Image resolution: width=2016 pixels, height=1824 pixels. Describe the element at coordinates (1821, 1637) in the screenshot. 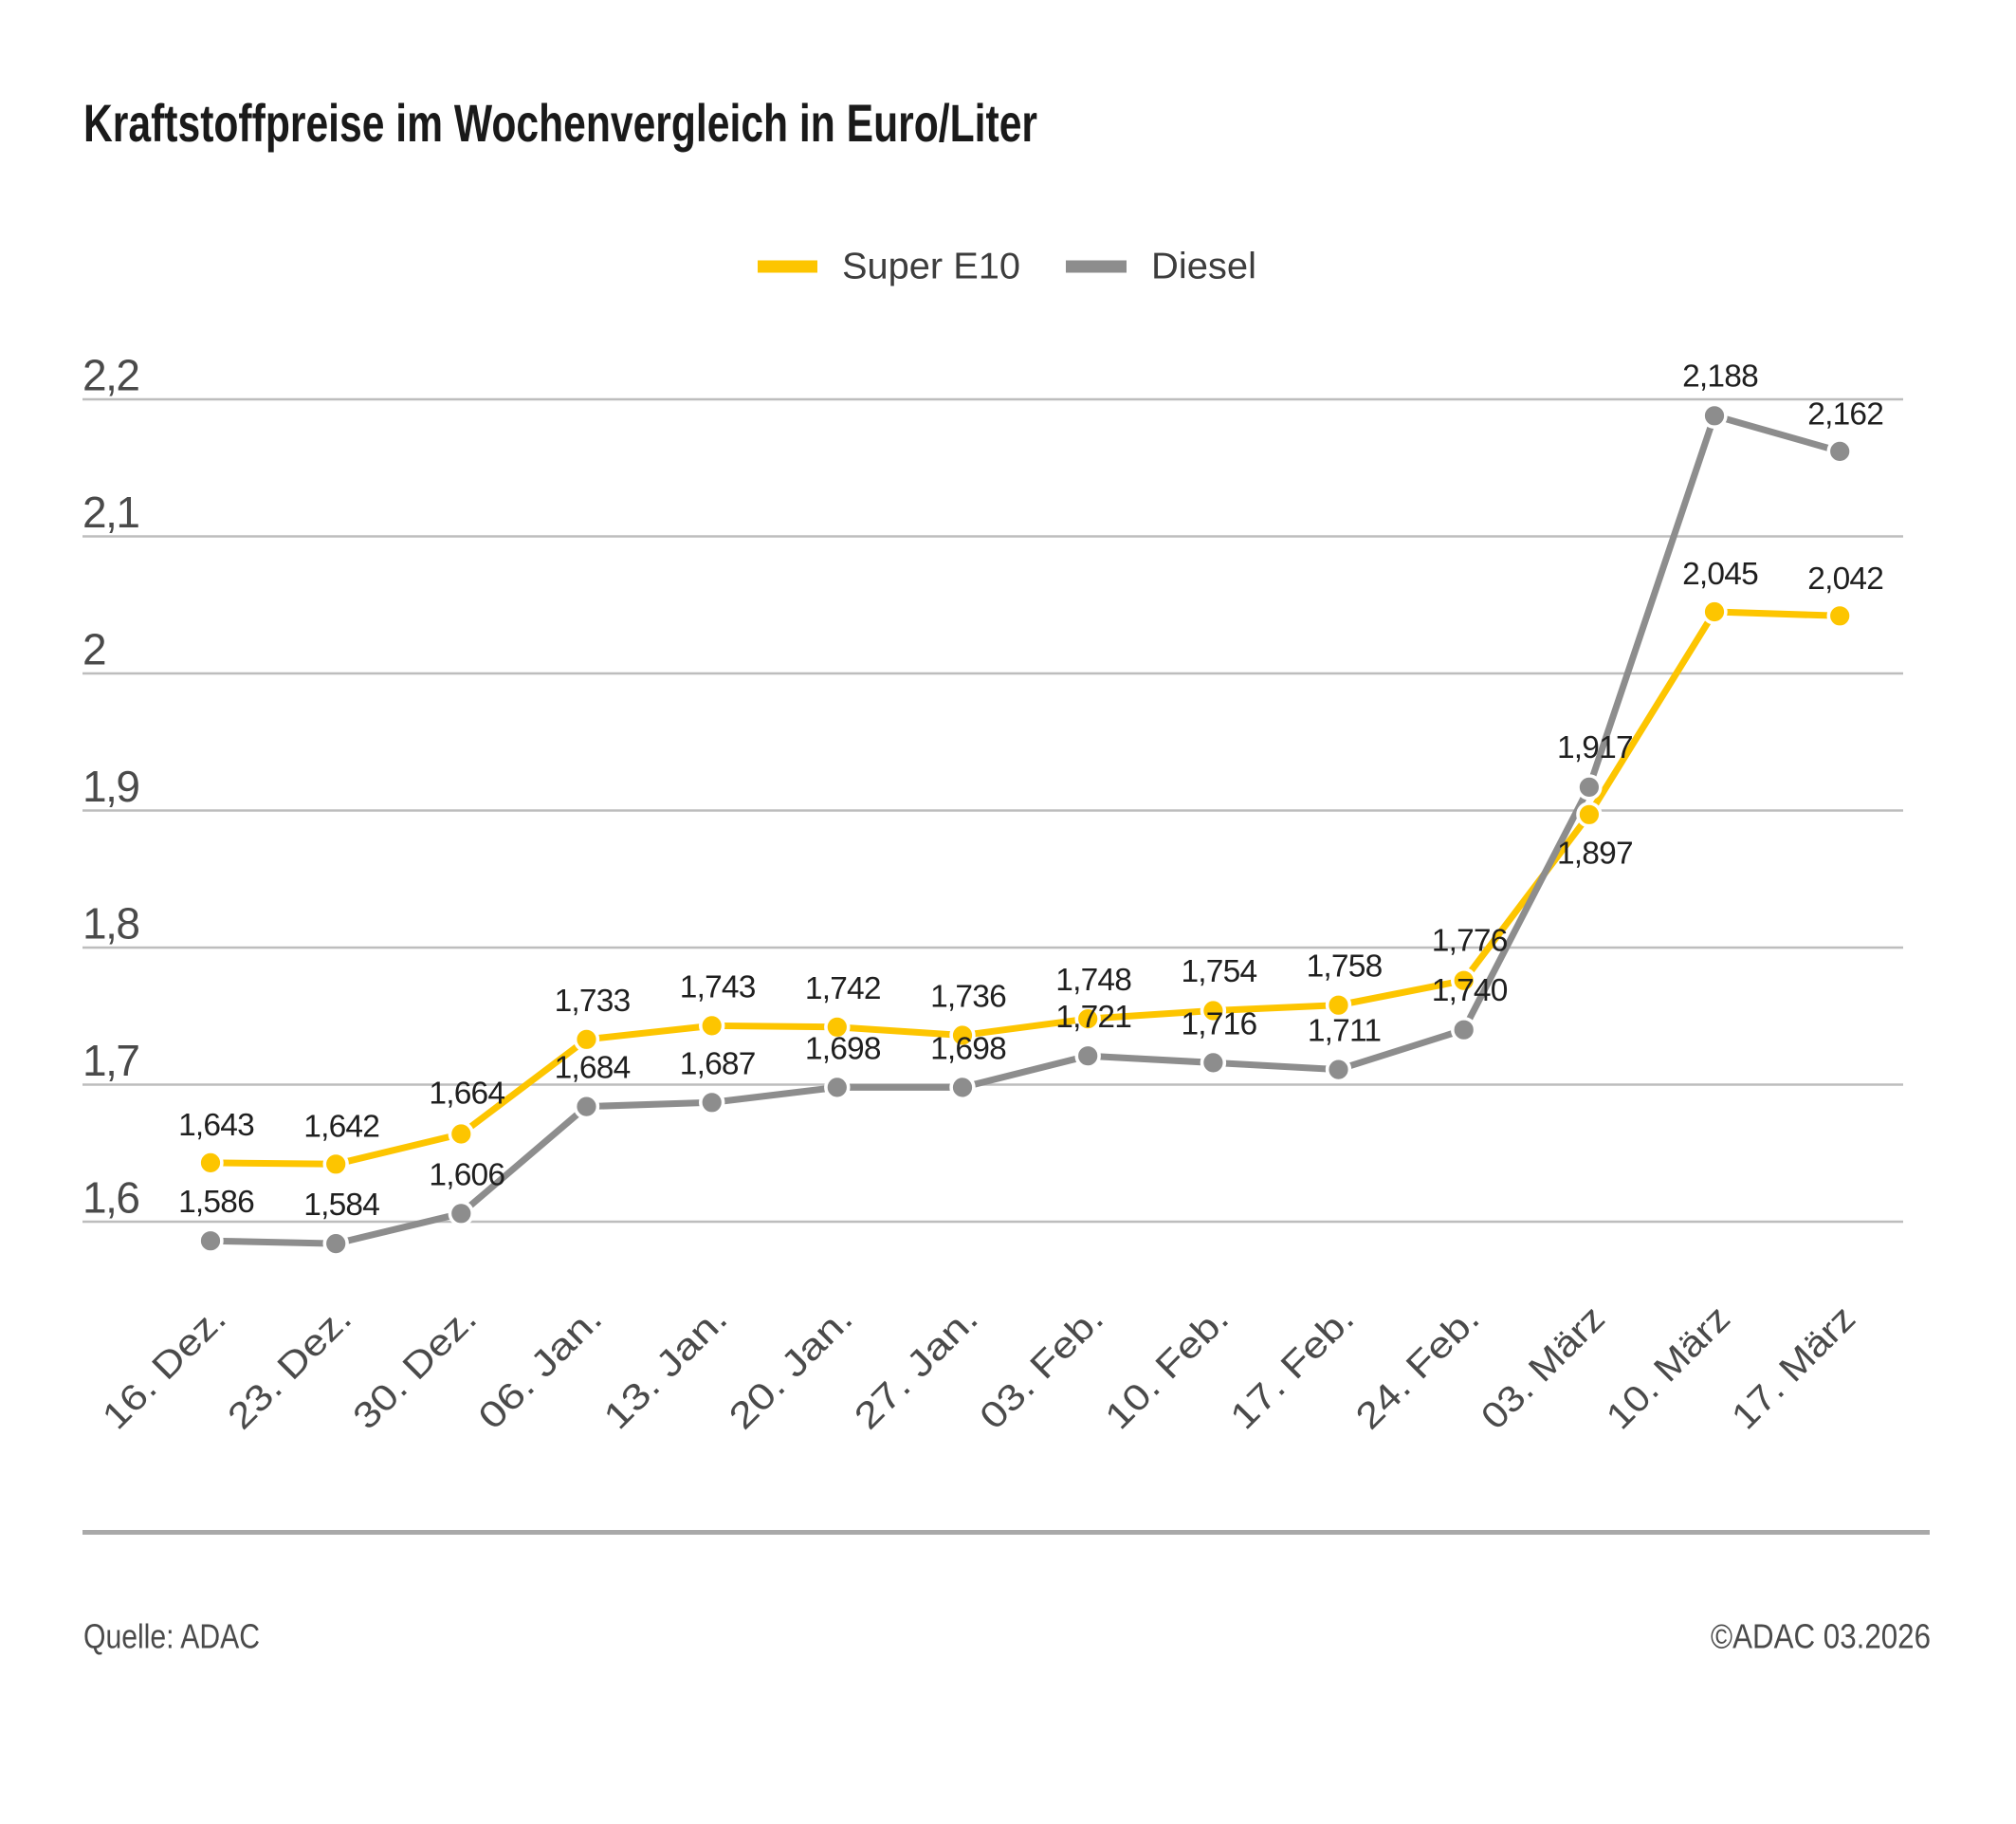

I see `svg-text: ©ADAC 03.2026` at that location.